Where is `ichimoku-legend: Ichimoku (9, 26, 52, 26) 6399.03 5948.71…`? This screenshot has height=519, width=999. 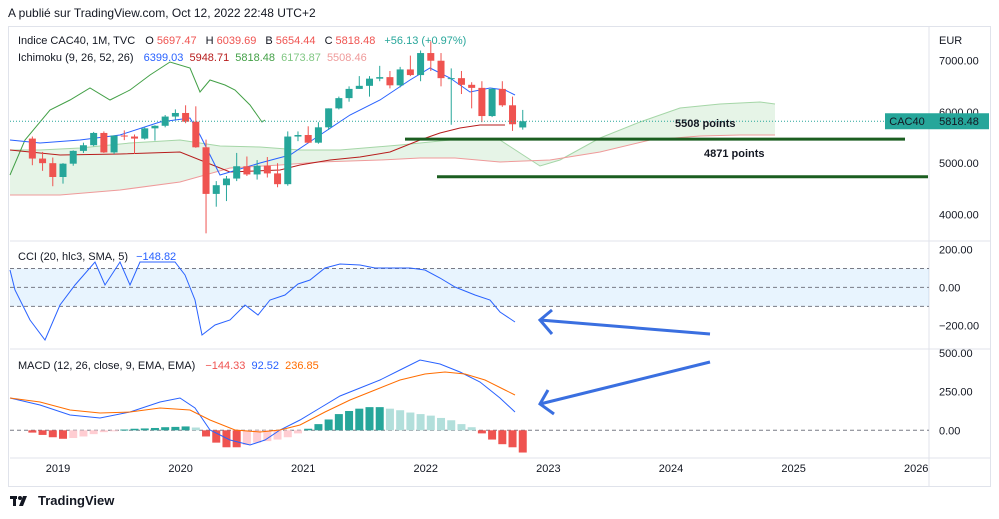 ichimoku-legend: Ichimoku (9, 26, 52, 26) 6399.03 5948.71… is located at coordinates (194, 58).